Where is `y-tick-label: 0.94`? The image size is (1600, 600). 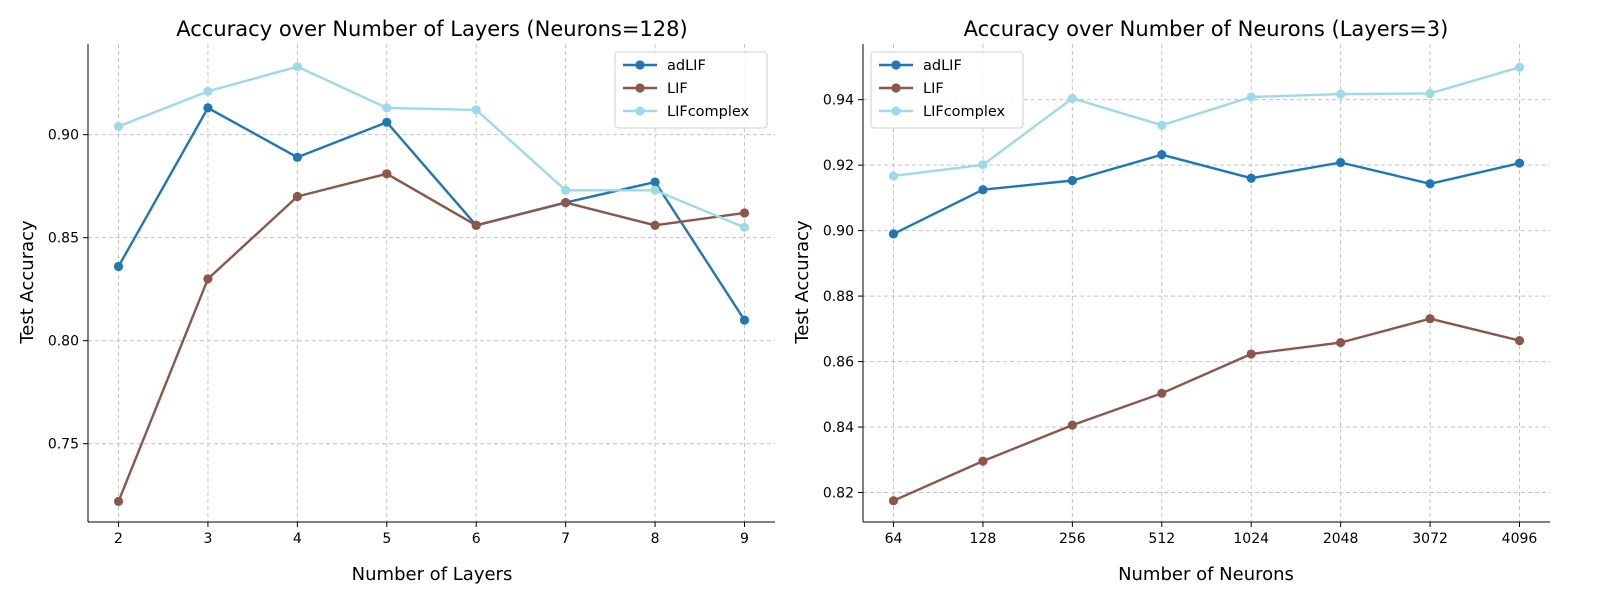 y-tick-label: 0.94 is located at coordinates (838, 101).